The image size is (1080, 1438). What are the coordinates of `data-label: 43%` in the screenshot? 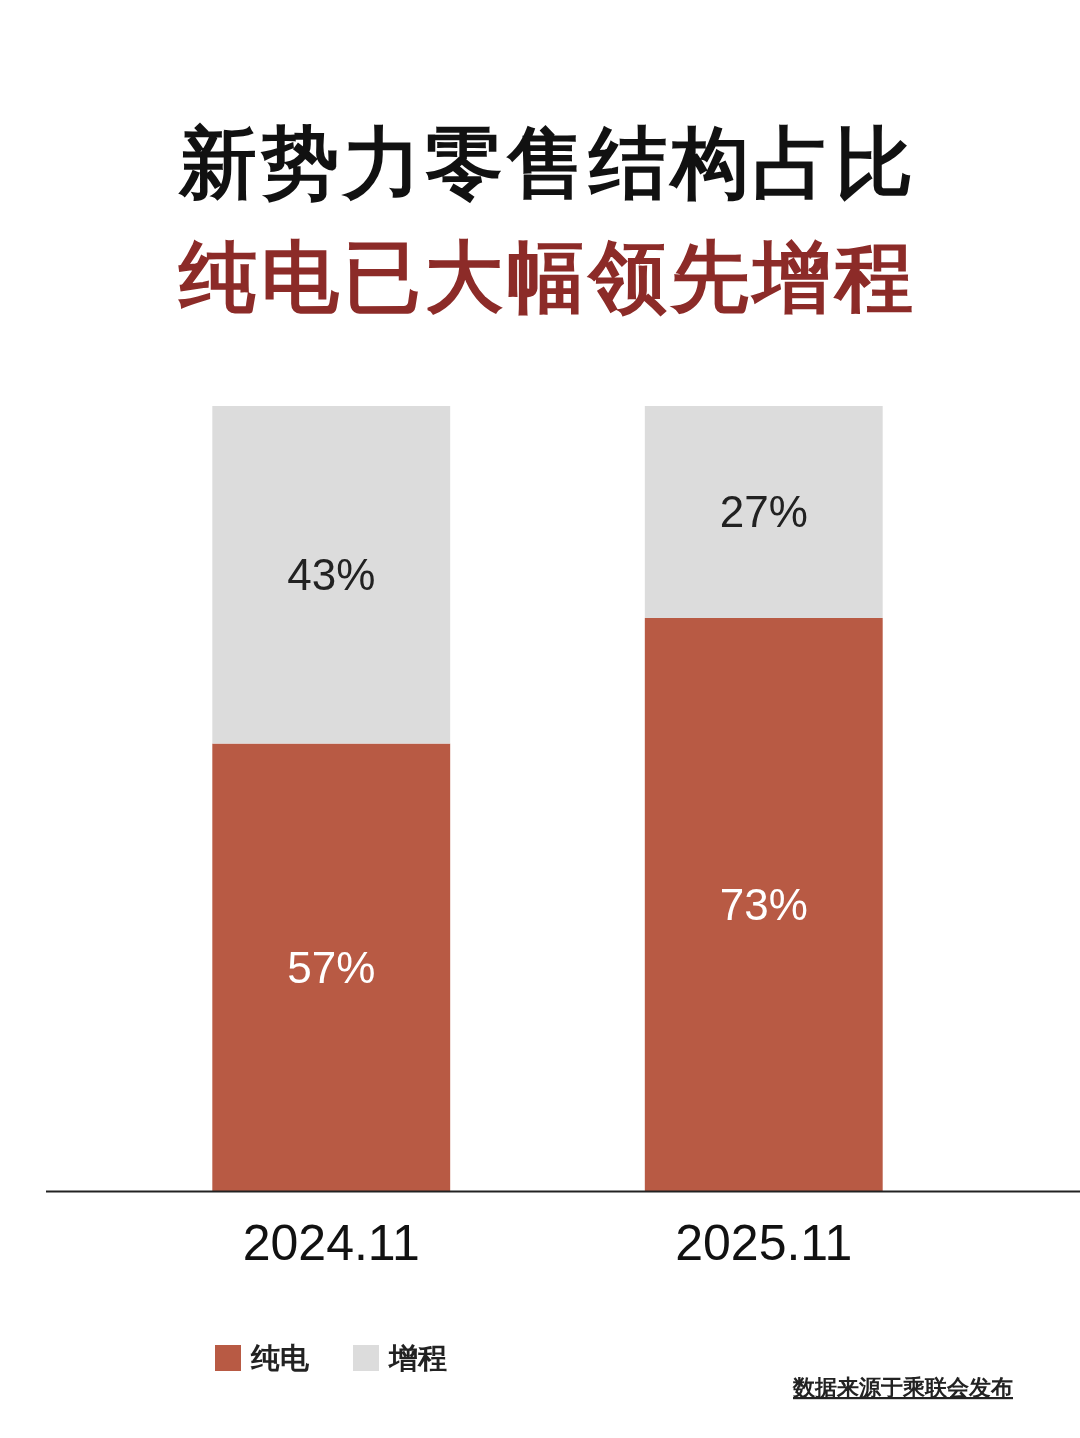 It's located at (331, 575).